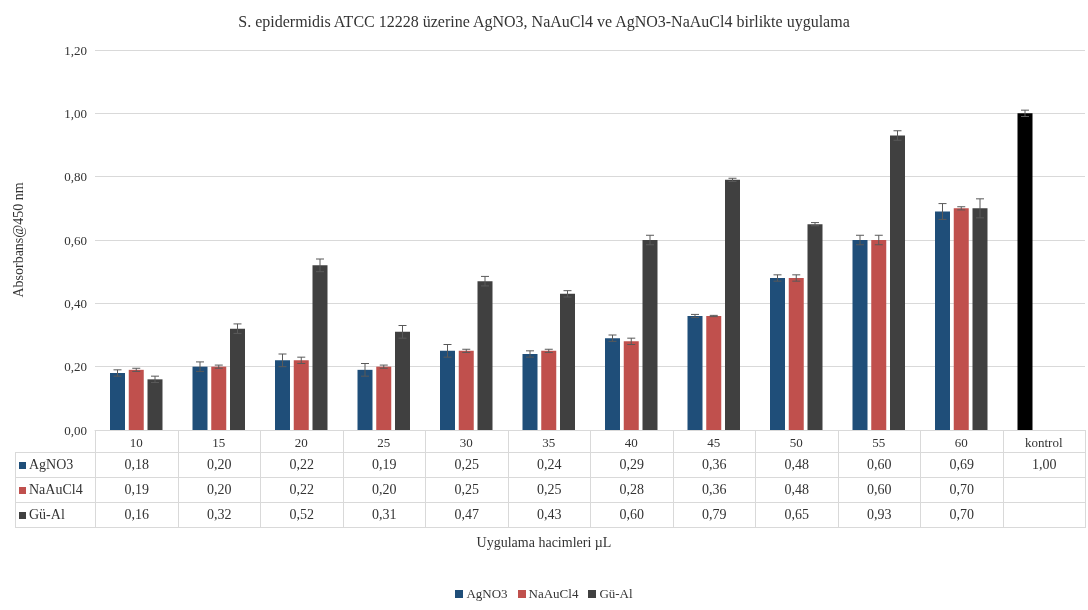  Describe the element at coordinates (549, 515) in the screenshot. I see `data-label: 0,43` at that location.